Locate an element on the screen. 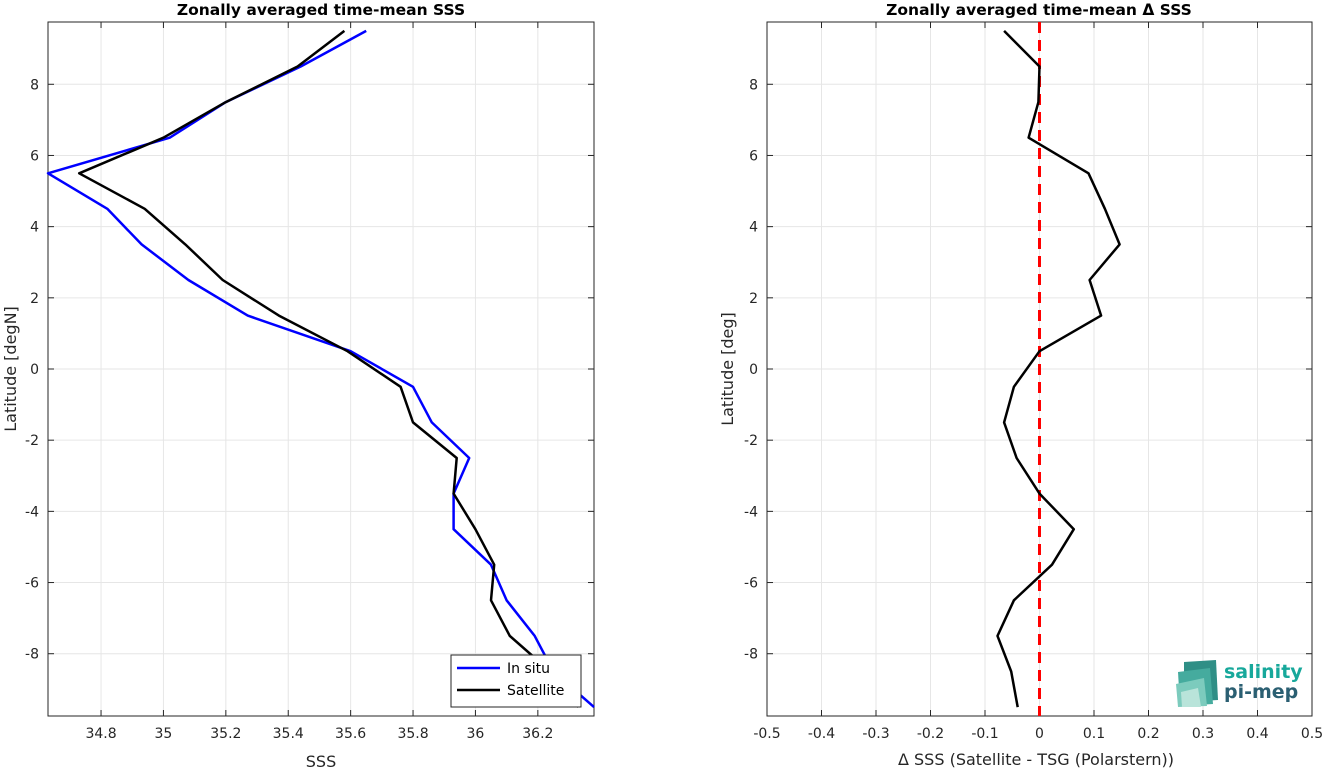  logo-text-pi-mep: pi-mep is located at coordinates (1261, 692).